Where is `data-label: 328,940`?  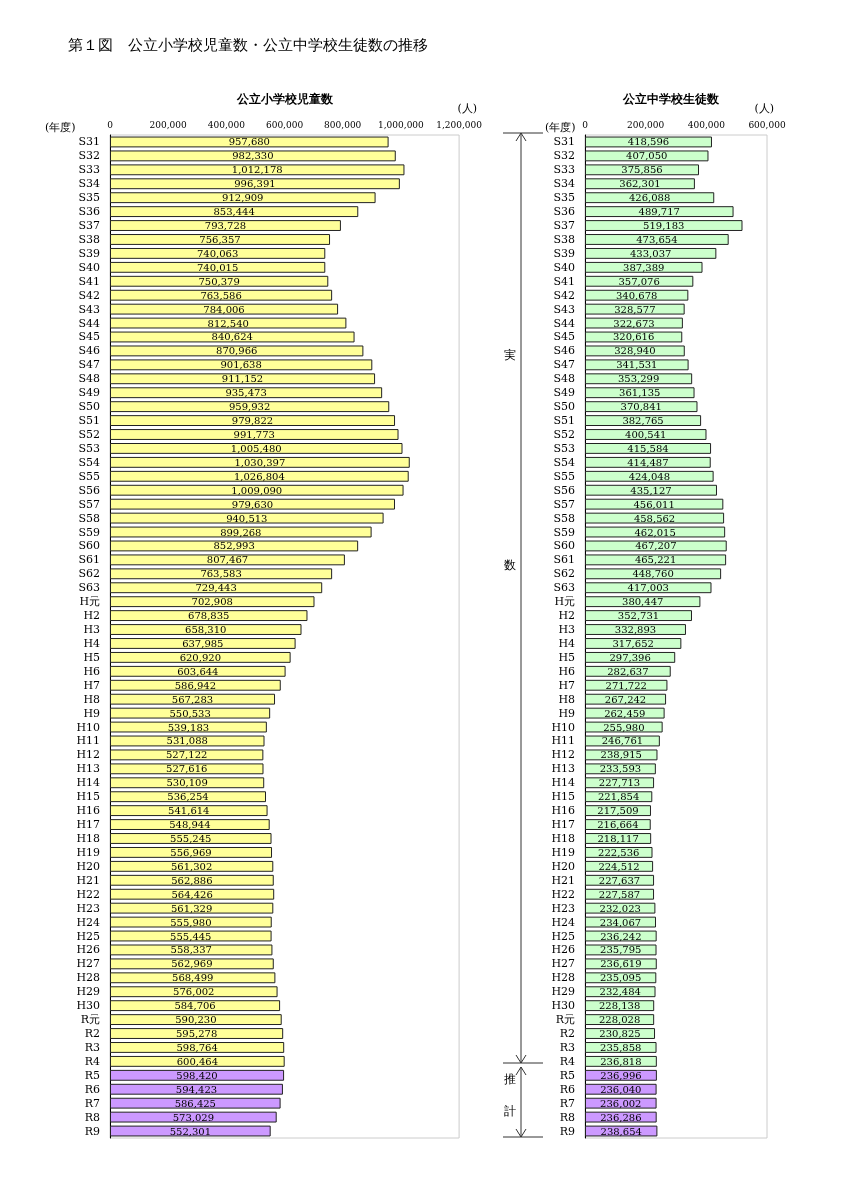 data-label: 328,940 is located at coordinates (635, 351).